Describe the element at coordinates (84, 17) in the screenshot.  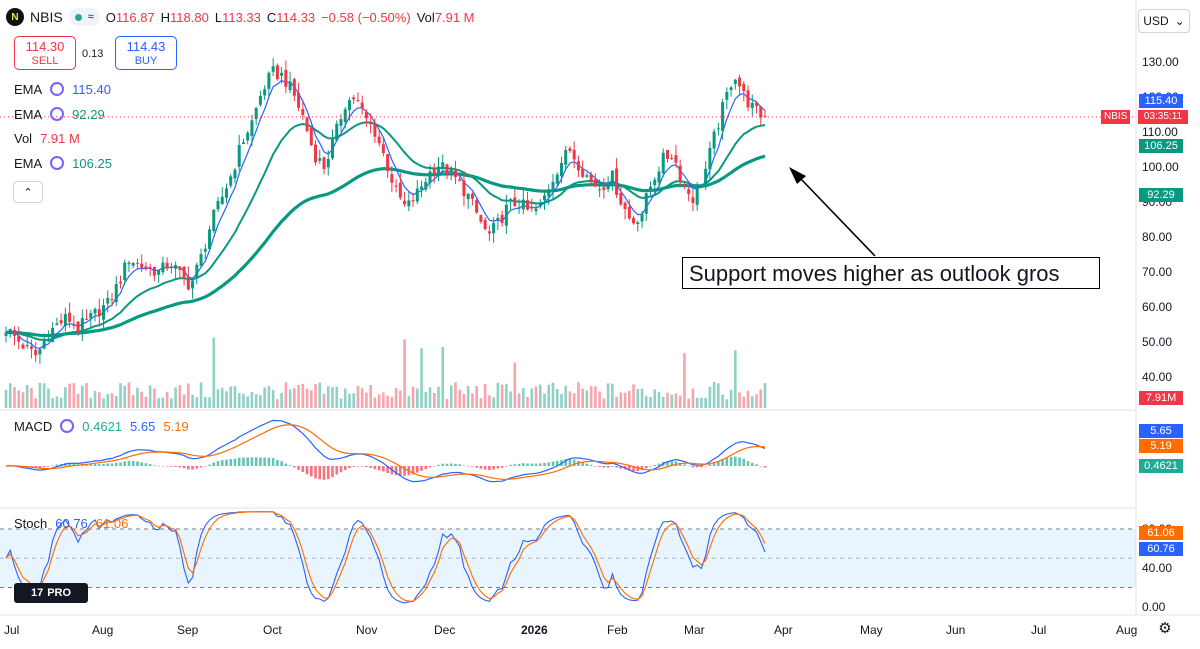
I see `status-pill: ≈` at that location.